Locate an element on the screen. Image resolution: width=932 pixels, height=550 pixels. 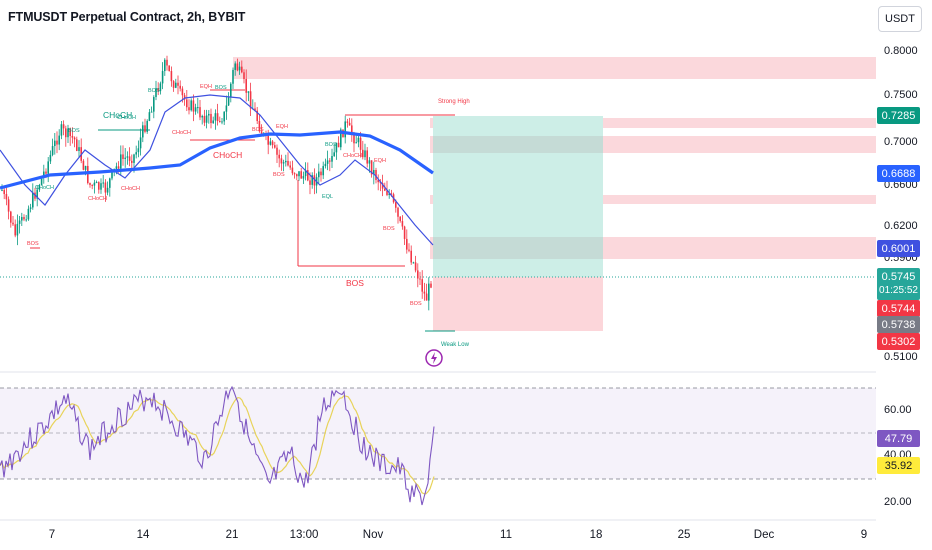
rsi-value-tag: 47.79 is located at coordinates (898, 438).